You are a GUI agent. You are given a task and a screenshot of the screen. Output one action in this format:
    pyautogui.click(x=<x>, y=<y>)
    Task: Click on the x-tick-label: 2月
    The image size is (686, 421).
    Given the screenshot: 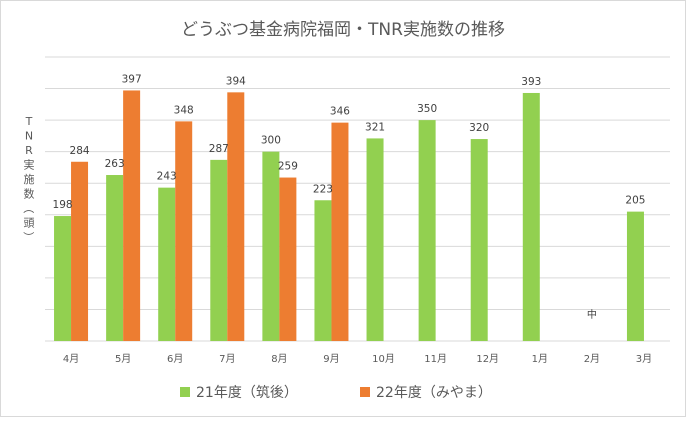 What is the action you would take?
    pyautogui.click(x=592, y=359)
    